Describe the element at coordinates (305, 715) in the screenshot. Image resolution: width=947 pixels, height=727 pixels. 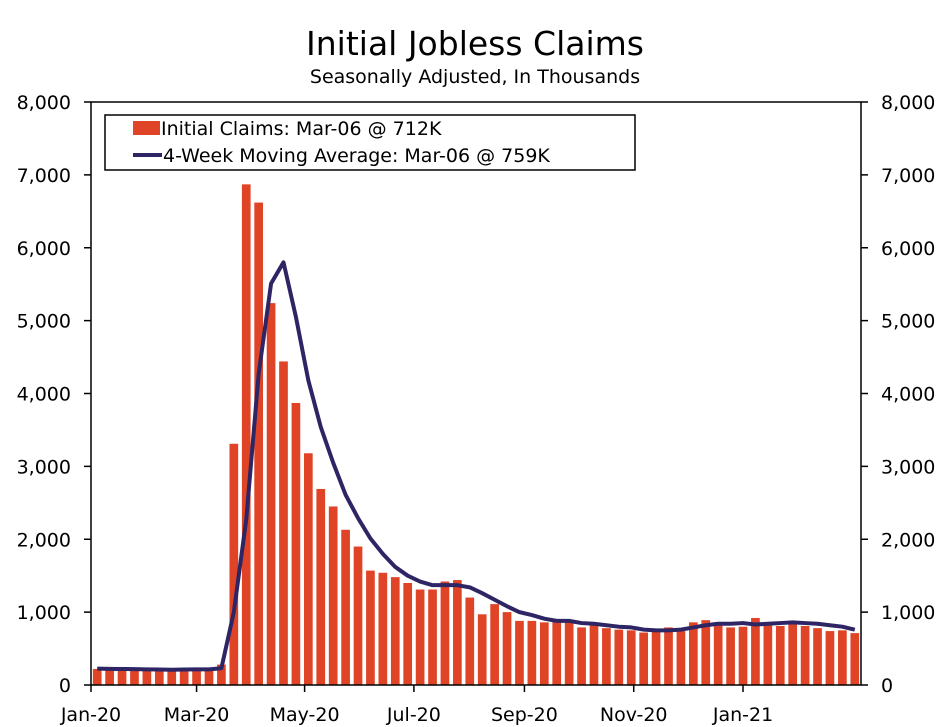
I see `x-tick-label: May-20` at that location.